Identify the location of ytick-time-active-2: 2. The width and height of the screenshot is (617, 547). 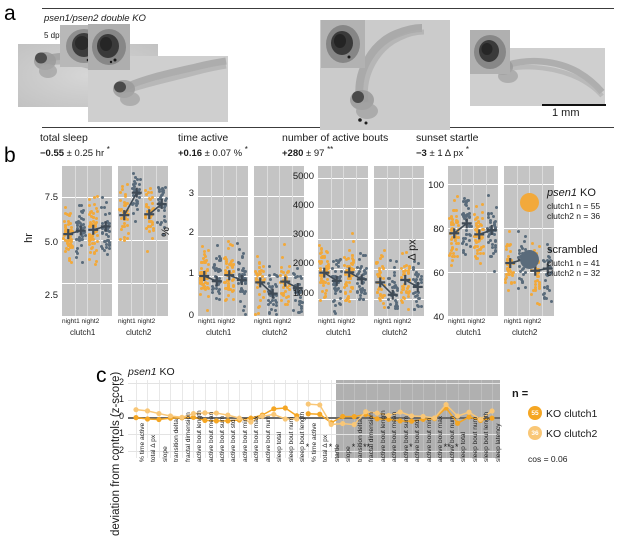
(191, 232).